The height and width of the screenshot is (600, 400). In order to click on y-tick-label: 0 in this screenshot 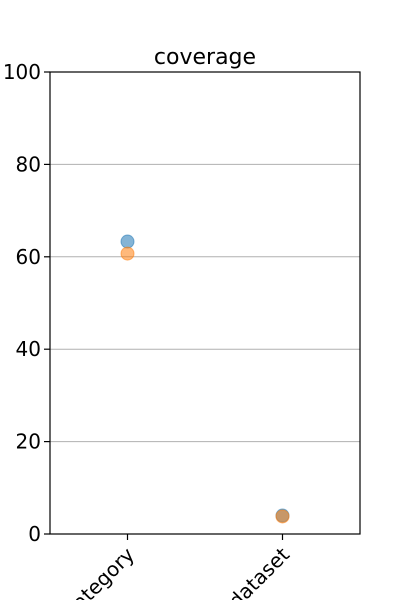, I will do `click(34, 534)`.